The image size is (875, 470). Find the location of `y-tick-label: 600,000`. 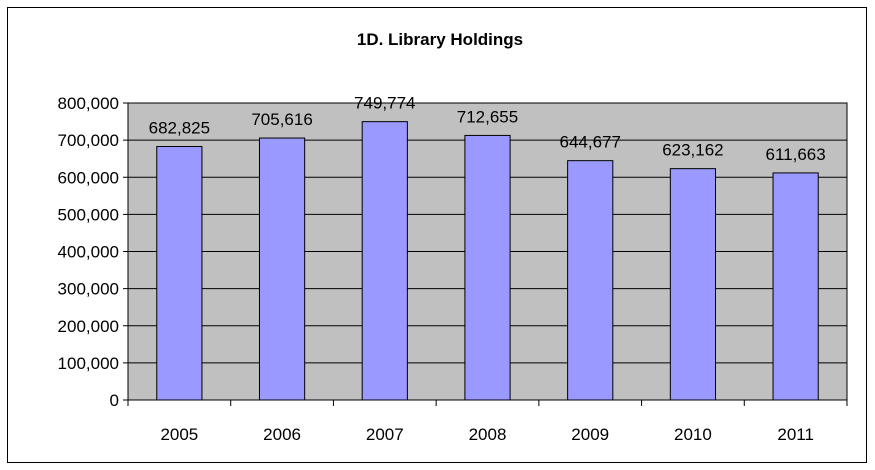

y-tick-label: 600,000 is located at coordinates (88, 177).